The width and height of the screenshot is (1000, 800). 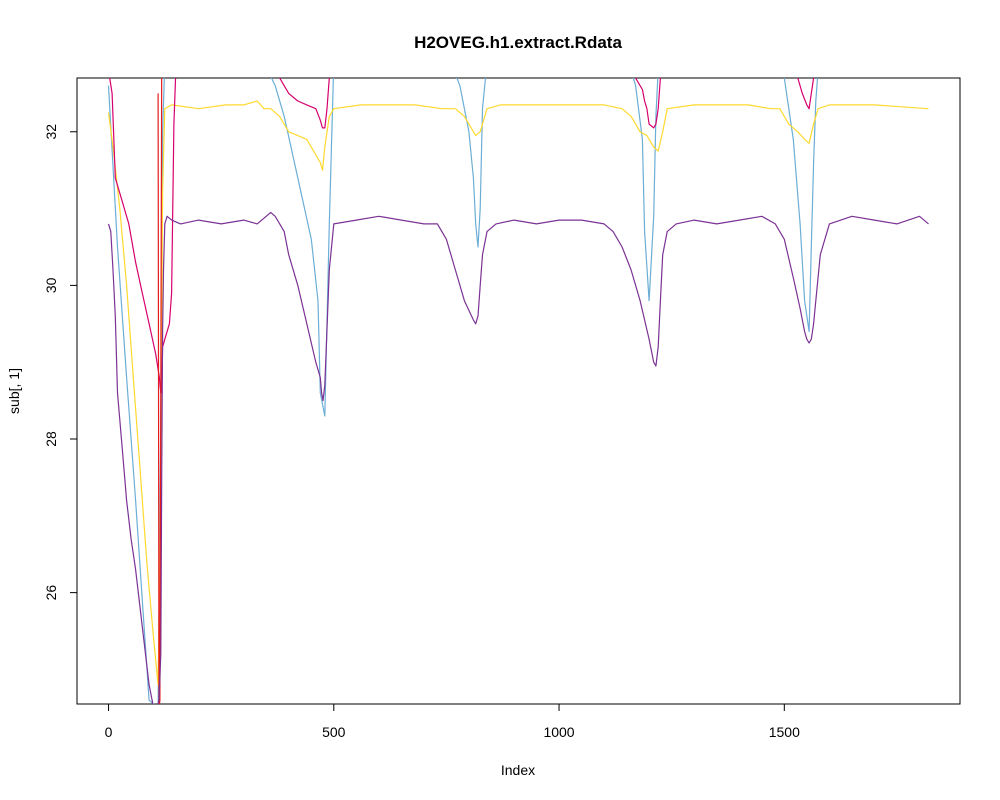 I want to click on y-tick-label: 26, so click(x=51, y=593).